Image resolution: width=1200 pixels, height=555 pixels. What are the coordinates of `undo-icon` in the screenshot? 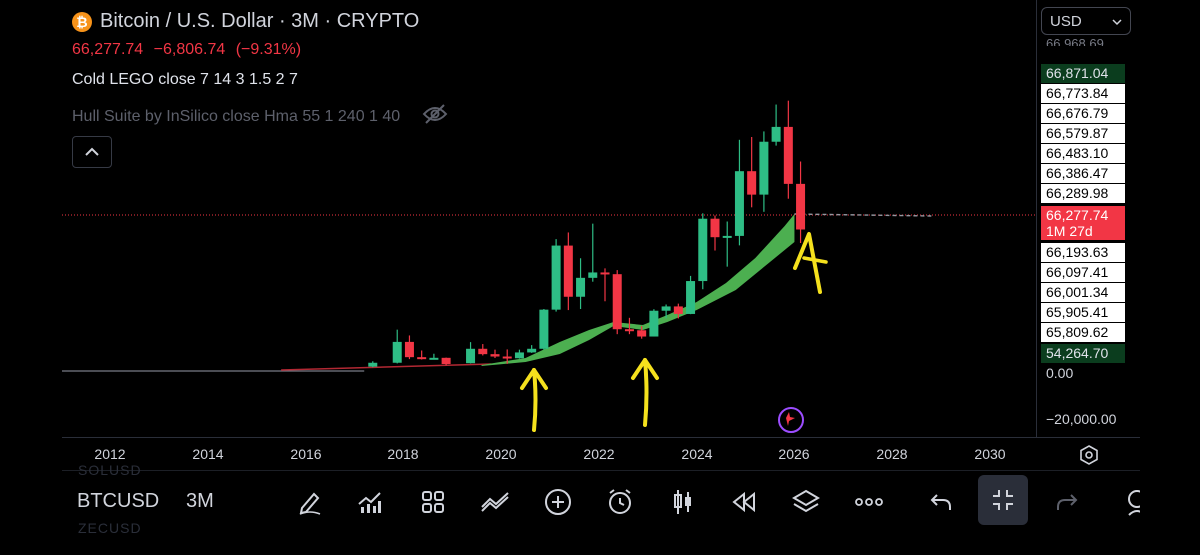 It's located at (941, 502).